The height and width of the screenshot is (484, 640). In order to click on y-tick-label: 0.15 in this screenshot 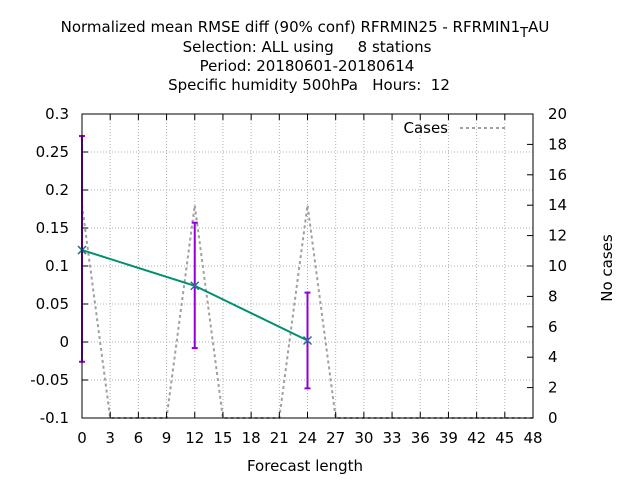, I will do `click(52, 228)`.